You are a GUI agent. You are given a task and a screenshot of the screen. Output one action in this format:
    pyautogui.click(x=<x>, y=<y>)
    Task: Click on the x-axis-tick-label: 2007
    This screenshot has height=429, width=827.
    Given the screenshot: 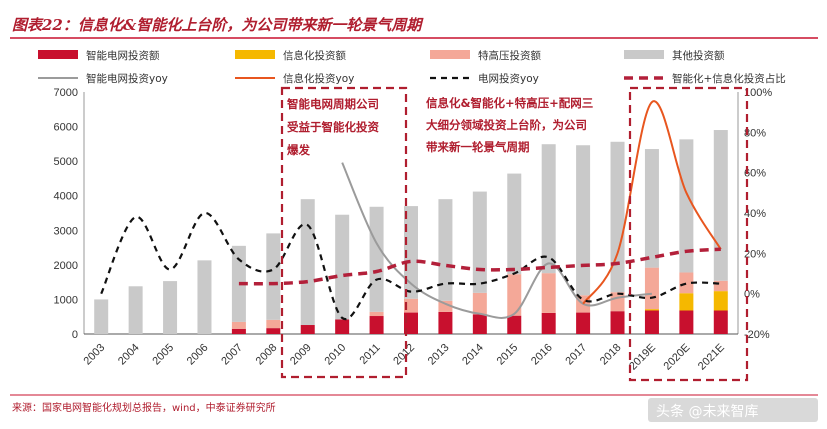 What is the action you would take?
    pyautogui.click(x=232, y=355)
    